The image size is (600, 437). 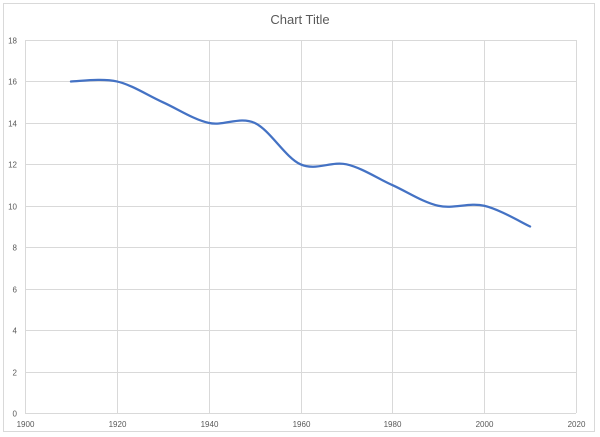 I want to click on x-tick-label: 1900, so click(x=26, y=424).